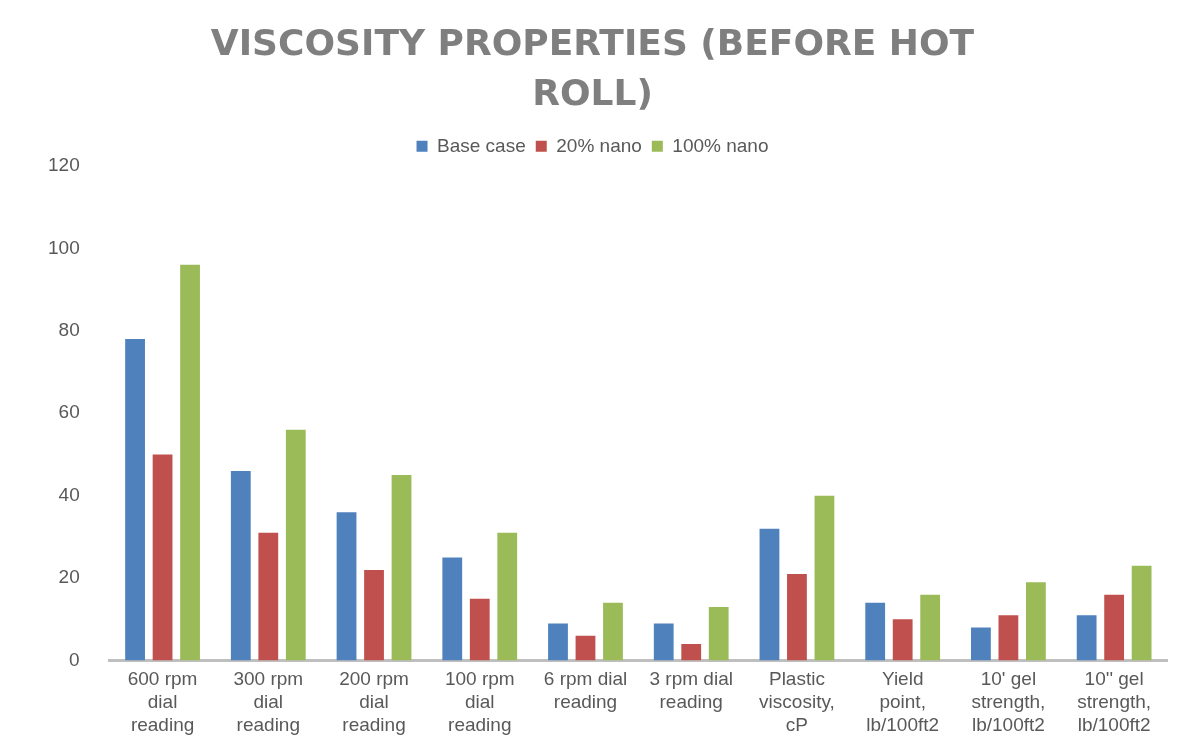  I want to click on legend-label: 20% nano, so click(599, 145).